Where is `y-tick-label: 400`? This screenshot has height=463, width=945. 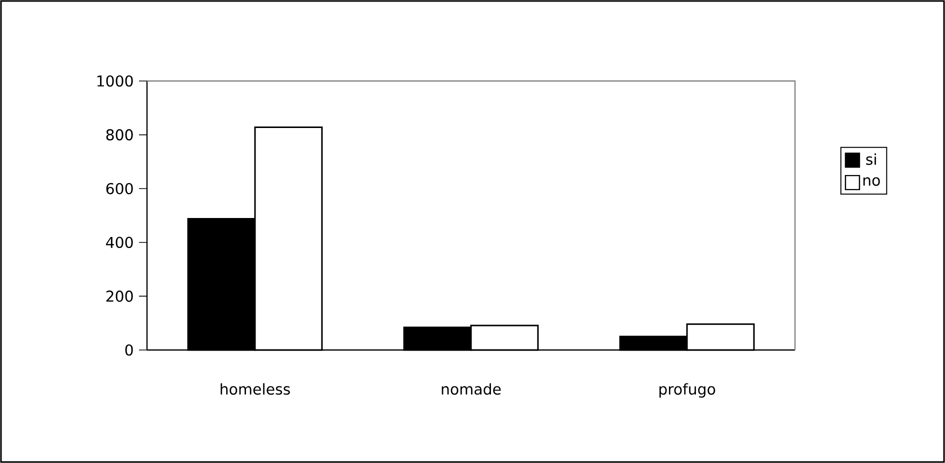
y-tick-label: 400 is located at coordinates (119, 242).